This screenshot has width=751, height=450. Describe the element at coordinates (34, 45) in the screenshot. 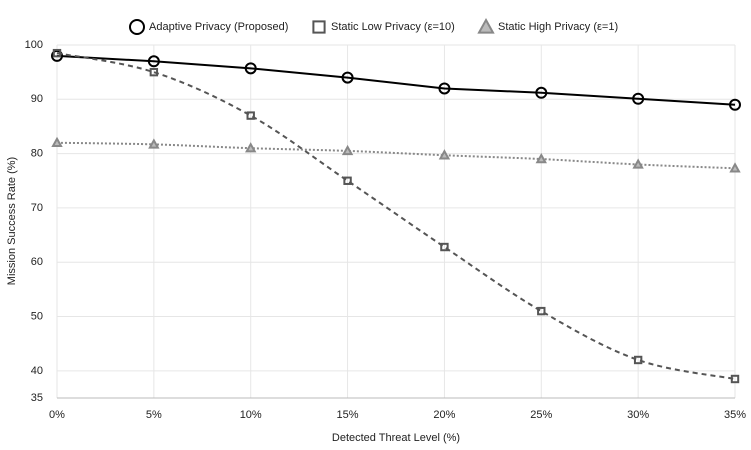

I see `y-tick-label: 100` at that location.